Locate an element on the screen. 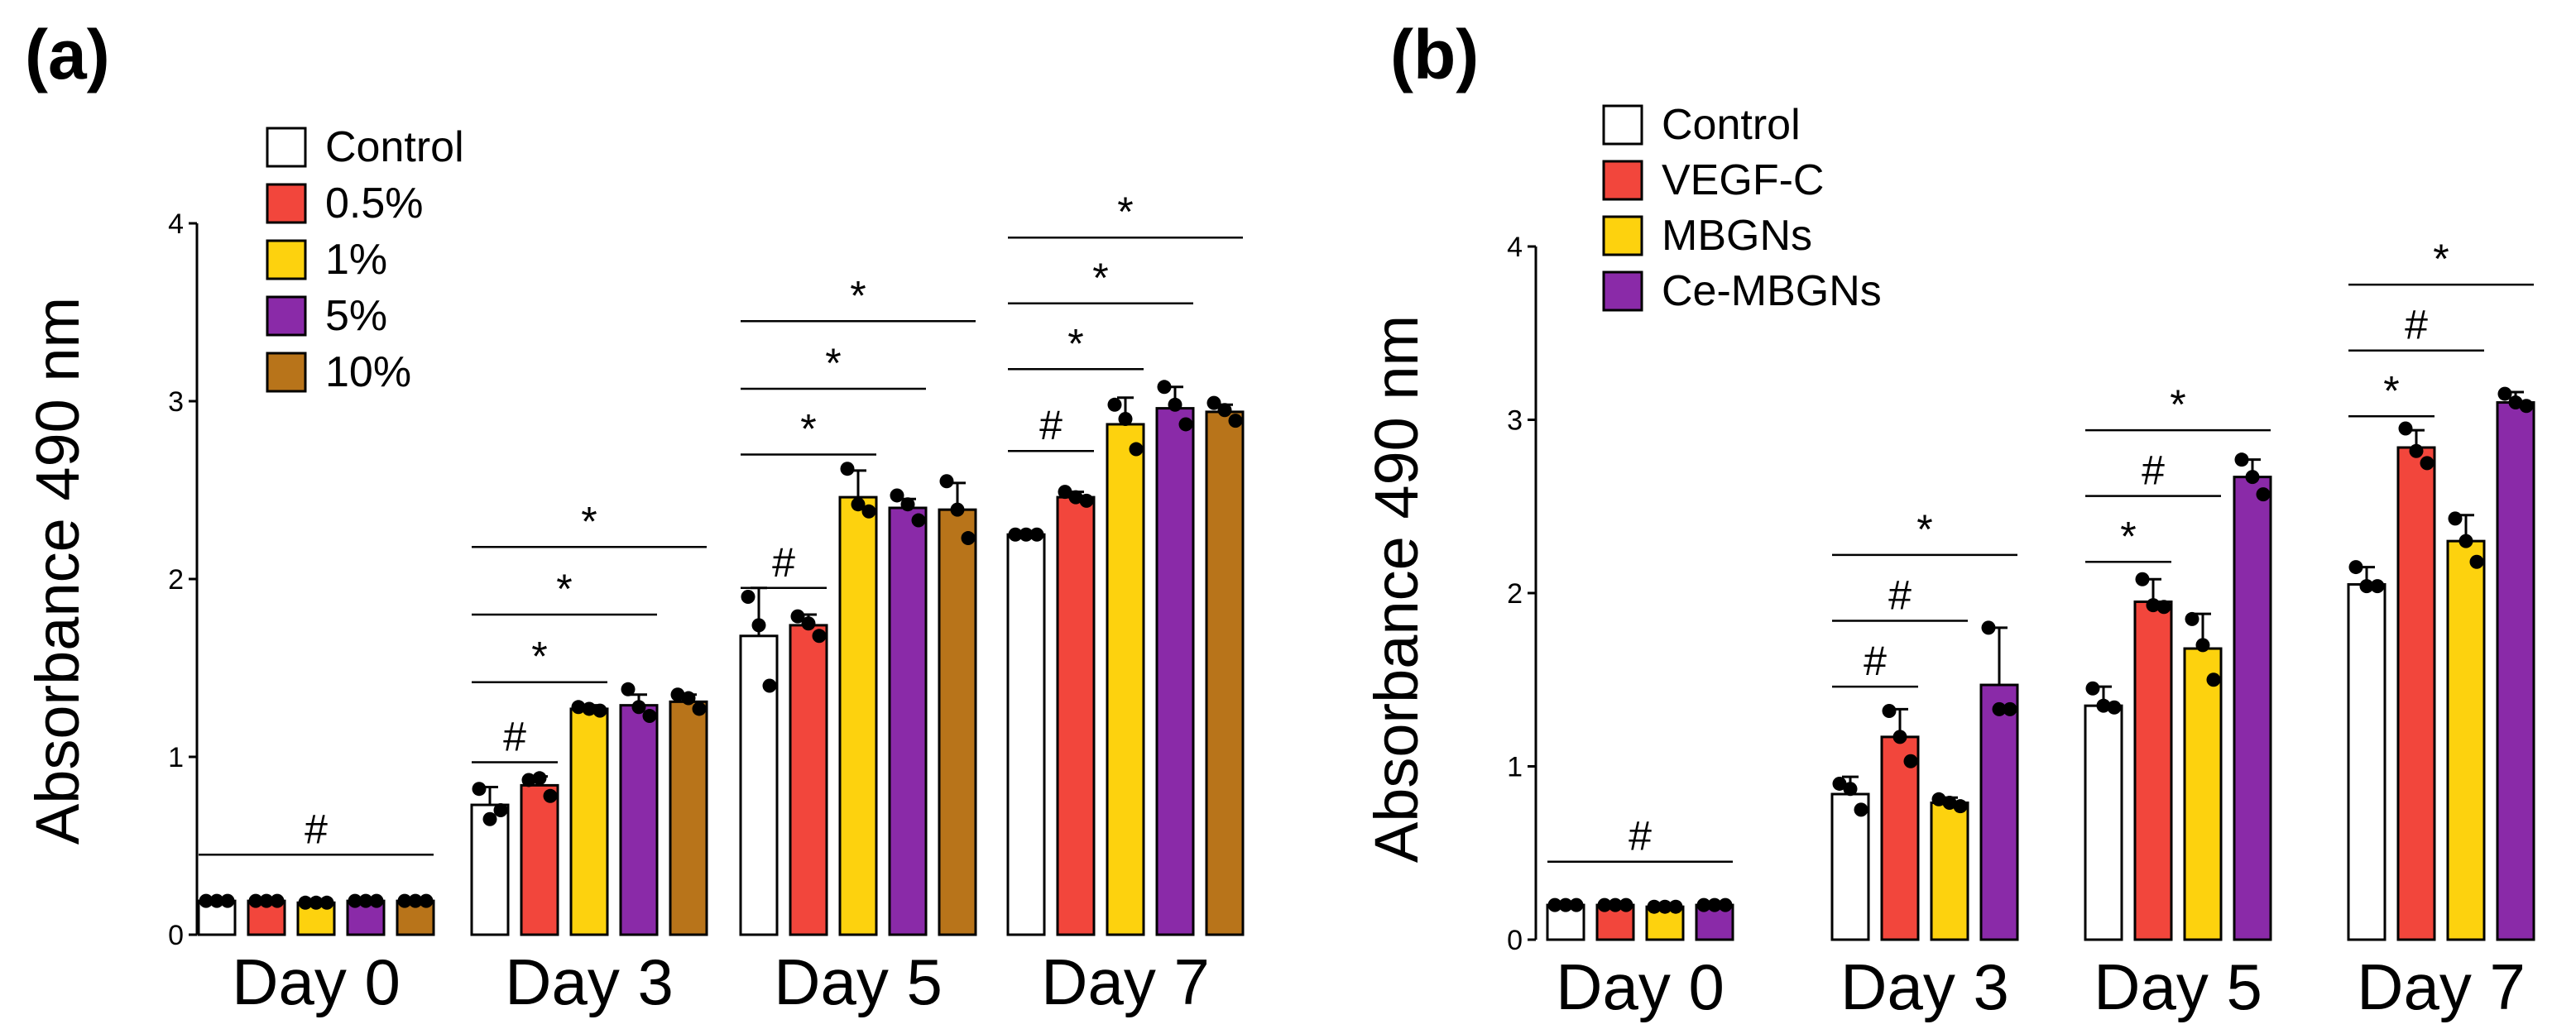 Image resolution: width=2576 pixels, height=1029 pixels. legend-label: 0.5% is located at coordinates (375, 203).